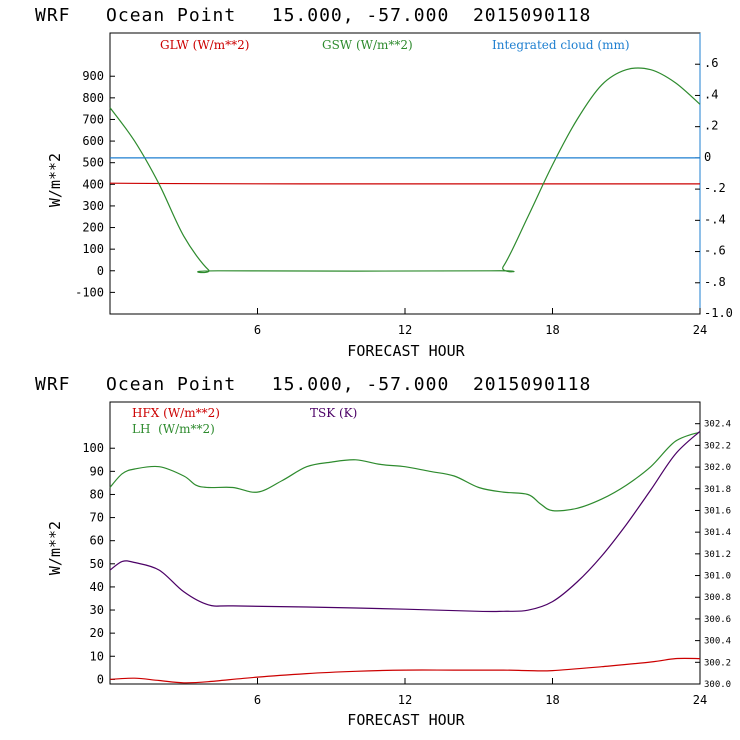 Image resolution: width=740 pixels, height=740 pixels. What do you see at coordinates (711, 126) in the screenshot?
I see `y2-tick-label-top: .2` at bounding box center [711, 126].